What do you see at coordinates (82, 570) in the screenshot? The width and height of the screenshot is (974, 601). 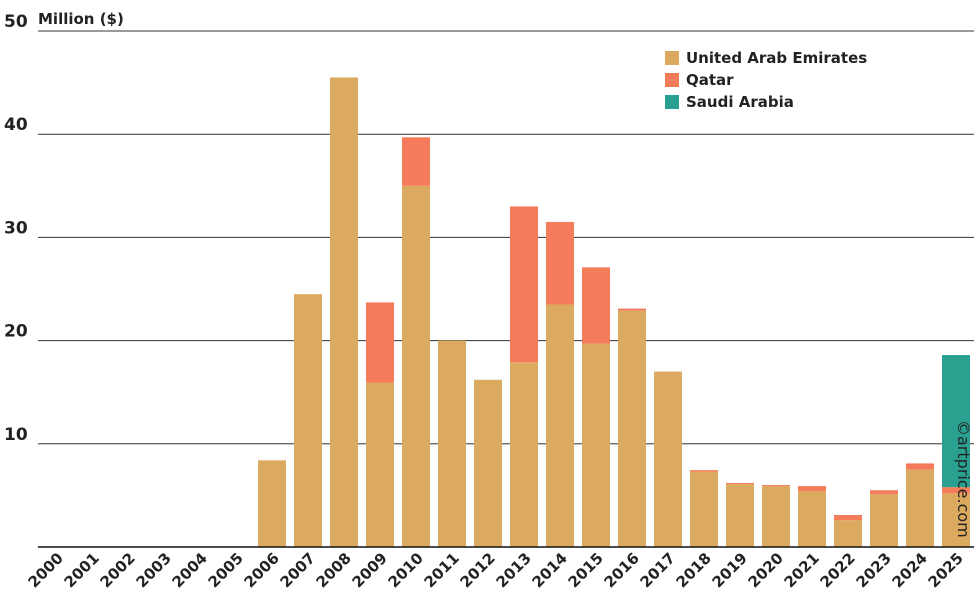 I see `x-tick-label: 2001` at bounding box center [82, 570].